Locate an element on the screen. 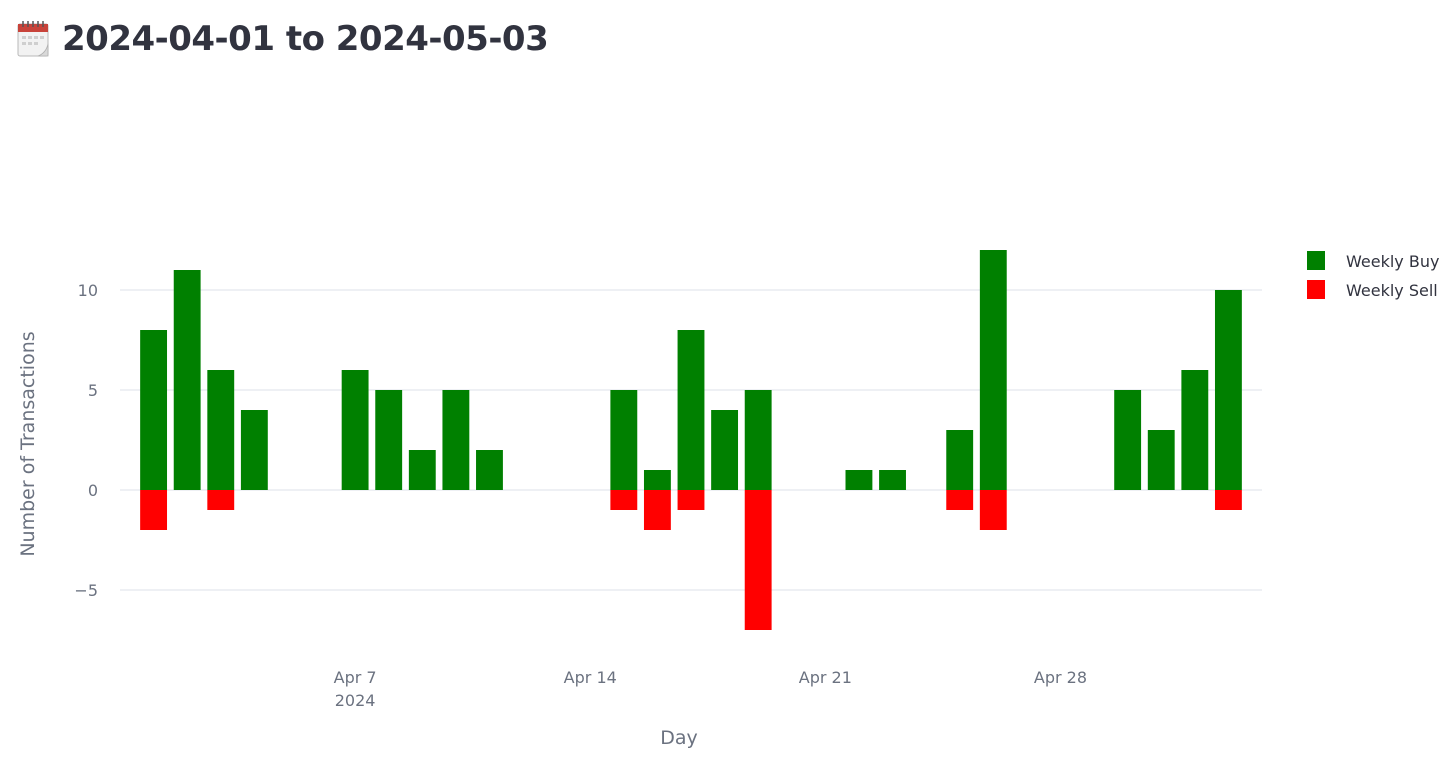 The width and height of the screenshot is (1456, 761). legend-label: Weekly Buy is located at coordinates (1392, 261).